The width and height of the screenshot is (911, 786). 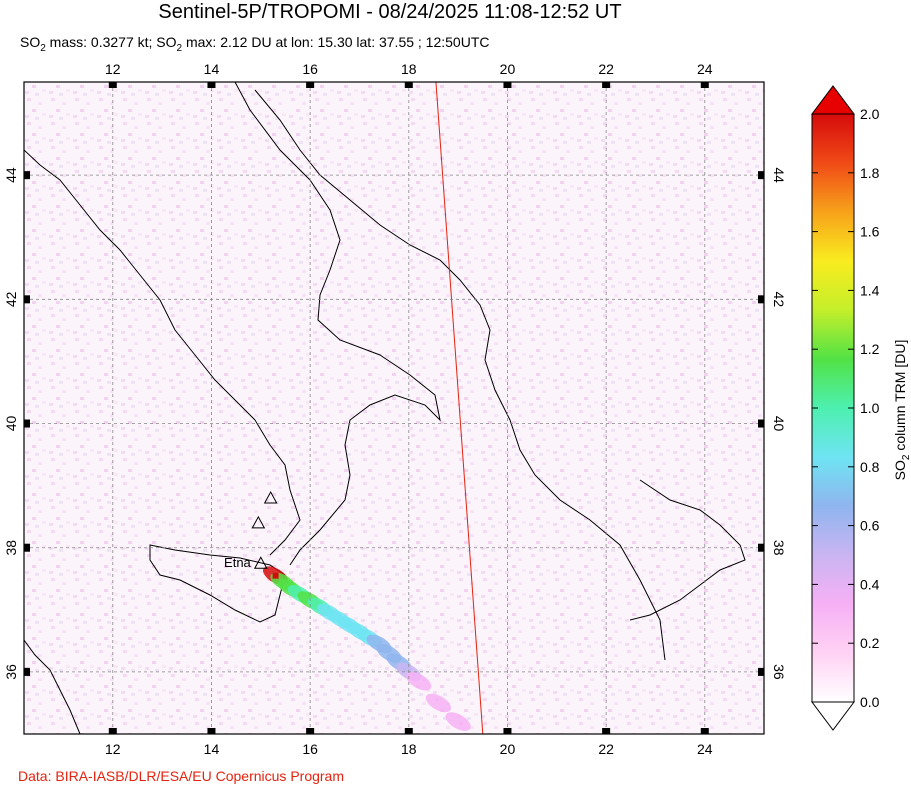 What do you see at coordinates (870, 702) in the screenshot?
I see `colorbar-tick-label-0: 0.0` at bounding box center [870, 702].